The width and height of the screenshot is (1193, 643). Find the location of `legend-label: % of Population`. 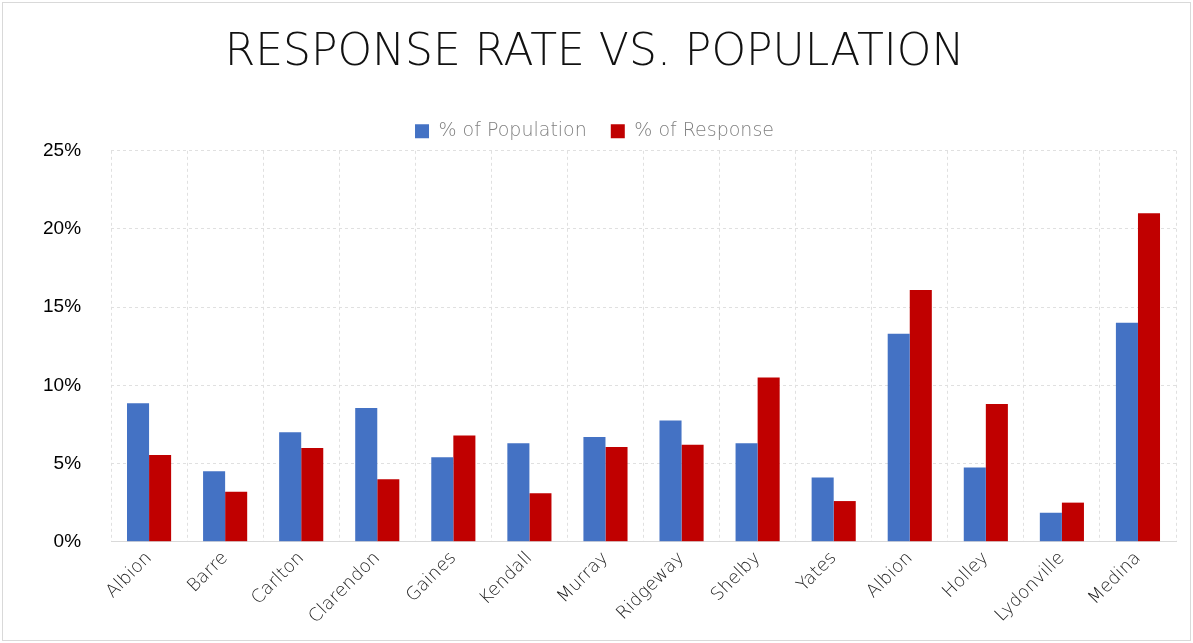

legend-label: % of Population is located at coordinates (512, 129).